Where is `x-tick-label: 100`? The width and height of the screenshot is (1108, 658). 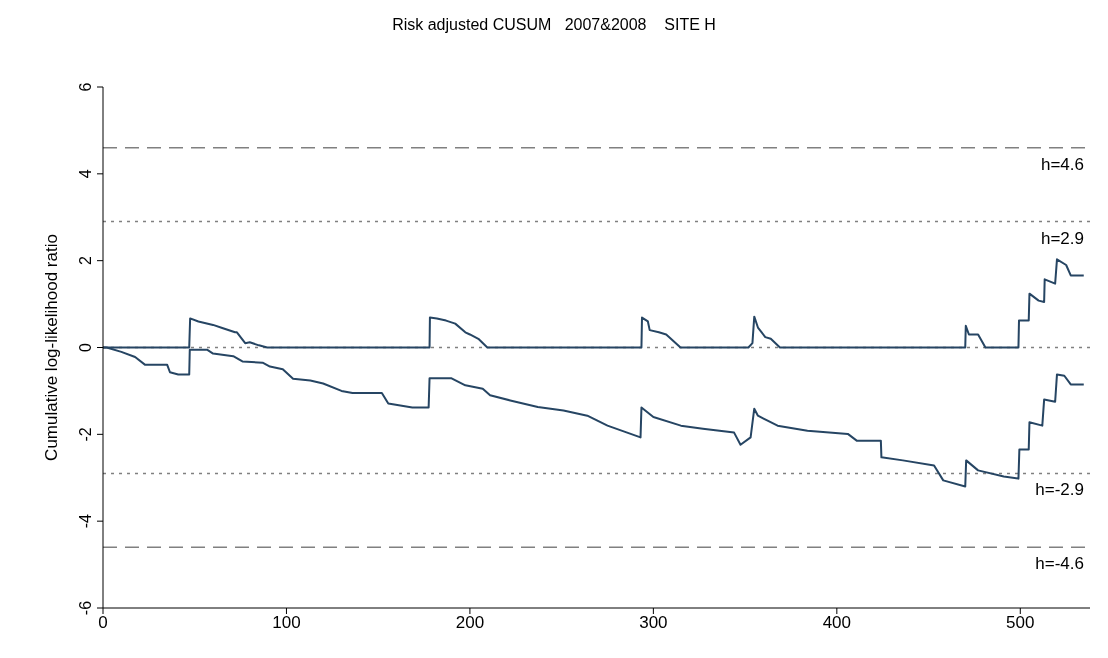 x-tick-label: 100 is located at coordinates (286, 623).